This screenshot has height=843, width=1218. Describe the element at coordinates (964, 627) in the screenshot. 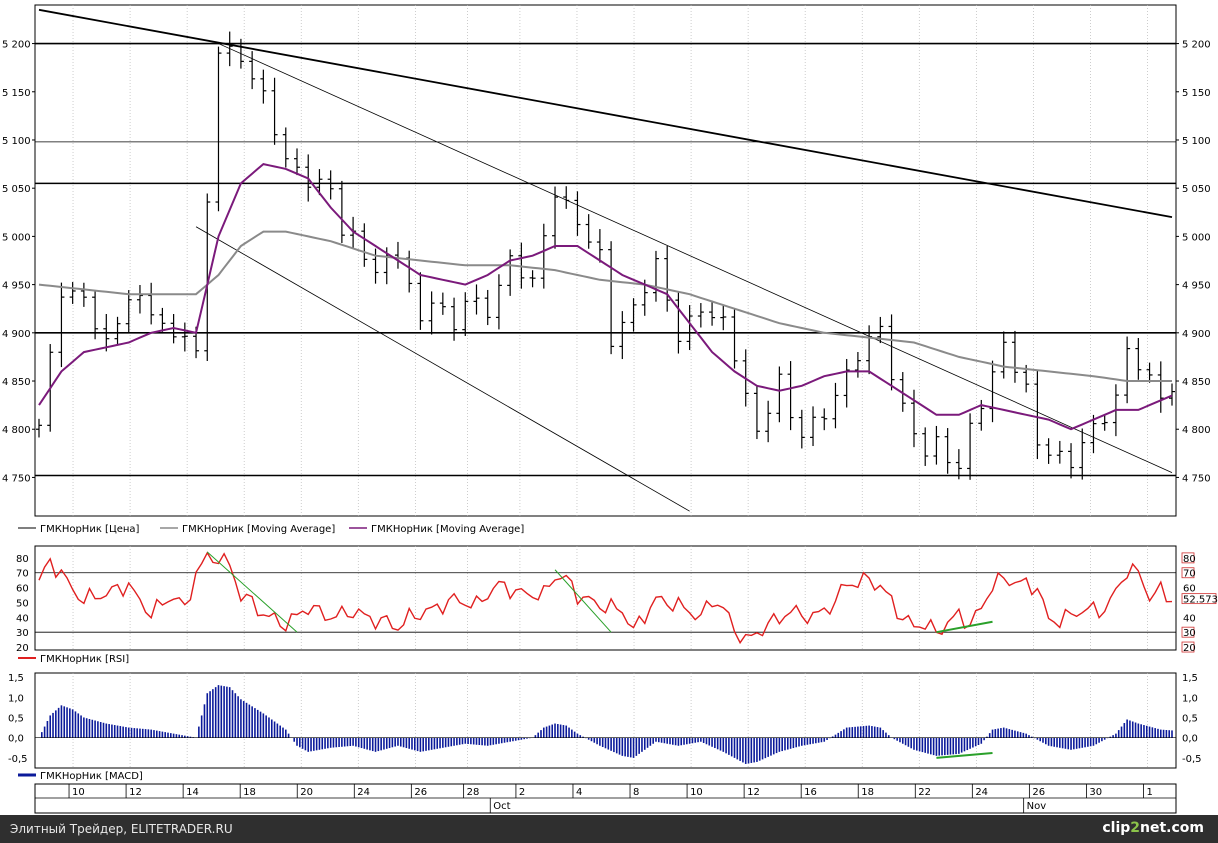

I see `rsi-trendline` at that location.